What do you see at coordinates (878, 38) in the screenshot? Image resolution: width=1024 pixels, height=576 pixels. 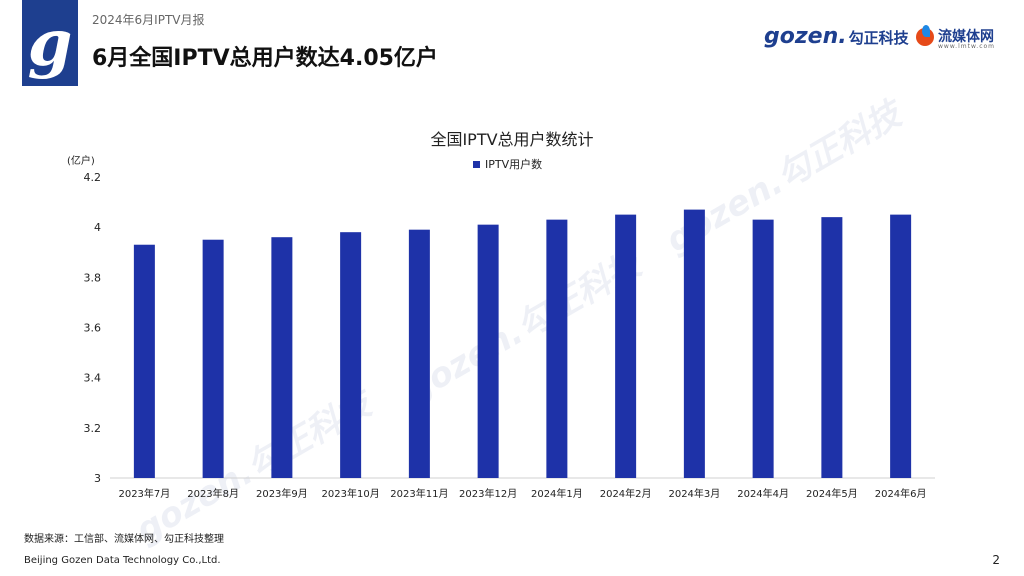 I see `gozen-logo-cn: 勾正科技` at bounding box center [878, 38].